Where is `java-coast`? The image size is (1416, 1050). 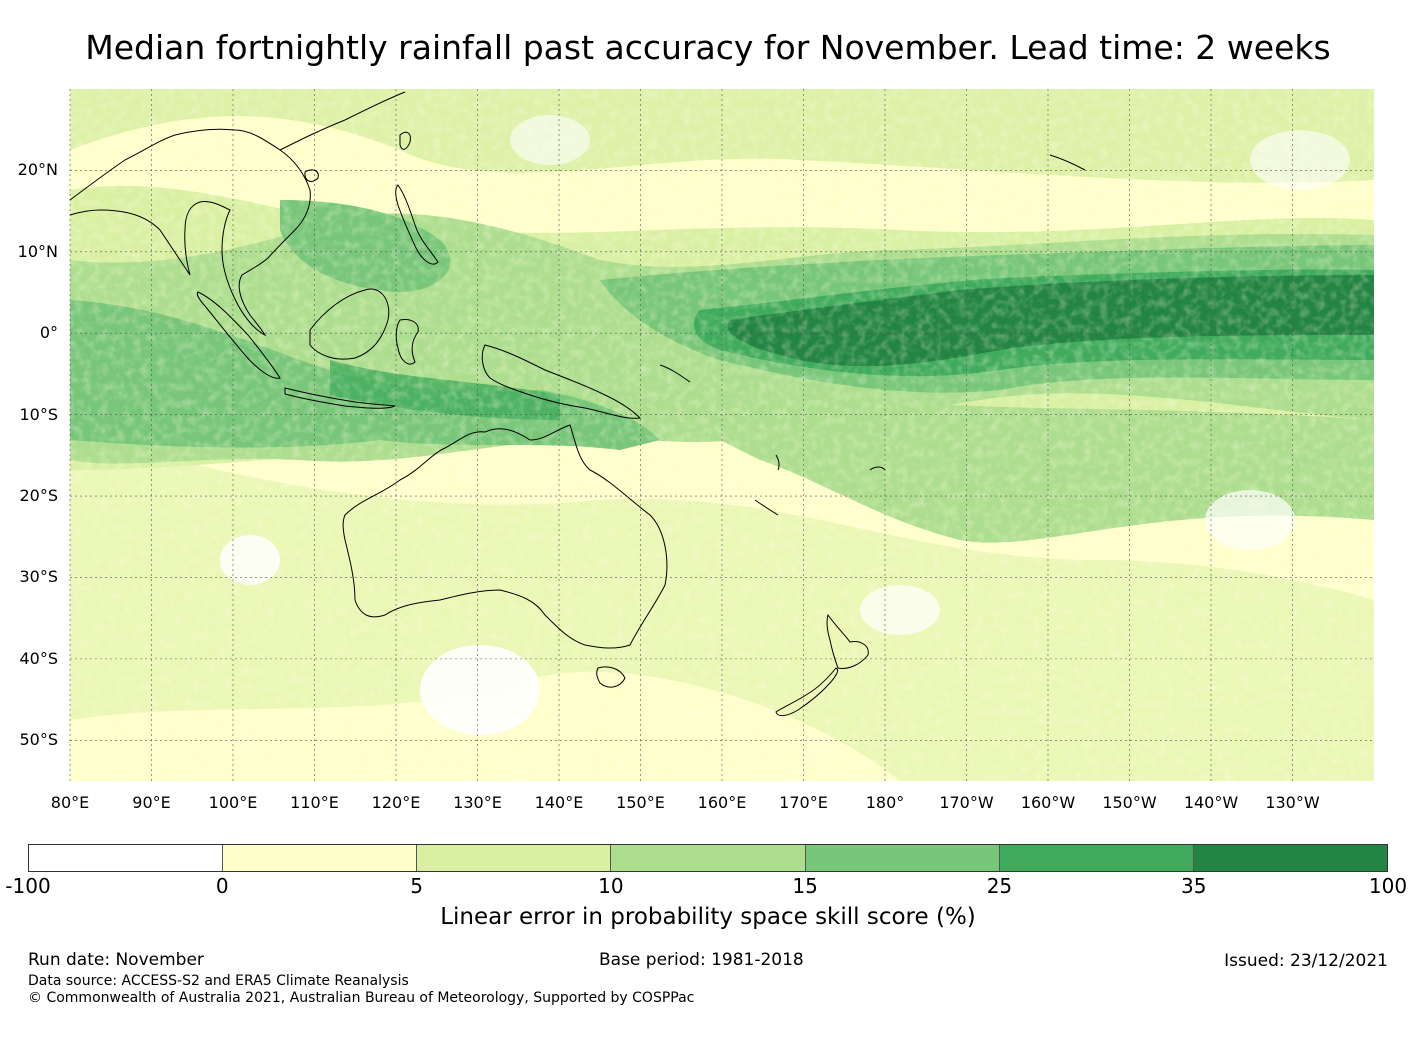
java-coast is located at coordinates (340, 398).